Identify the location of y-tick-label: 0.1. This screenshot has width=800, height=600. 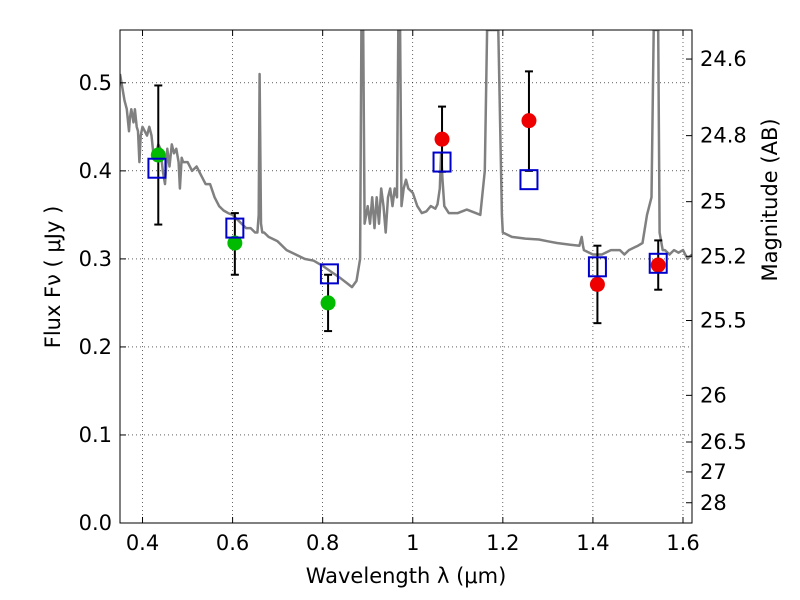
(95, 435).